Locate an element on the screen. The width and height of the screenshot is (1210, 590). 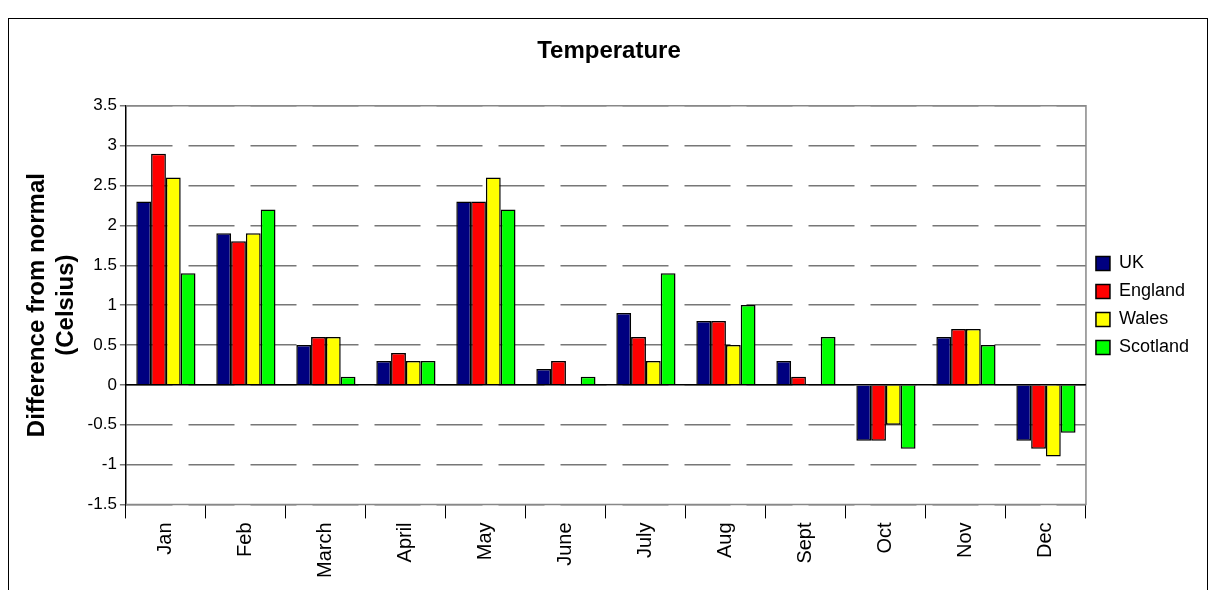
x-tick-label: Dec is located at coordinates (1044, 540).